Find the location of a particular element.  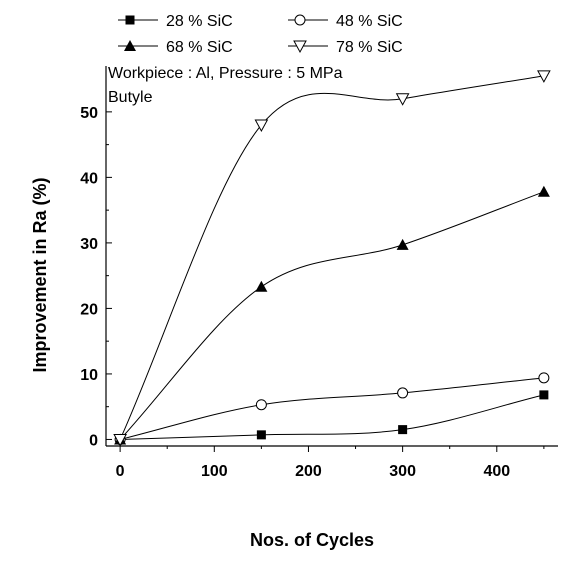

annotation-2: Butyle is located at coordinates (130, 97).